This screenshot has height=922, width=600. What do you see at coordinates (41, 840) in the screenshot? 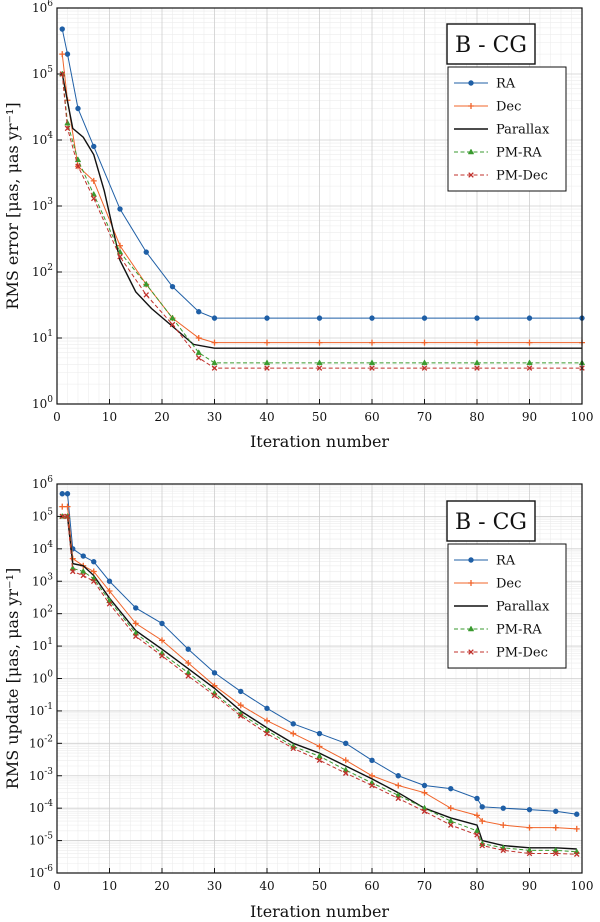
I see `y-tick-label: 10⁻⁵` at bounding box center [41, 840].